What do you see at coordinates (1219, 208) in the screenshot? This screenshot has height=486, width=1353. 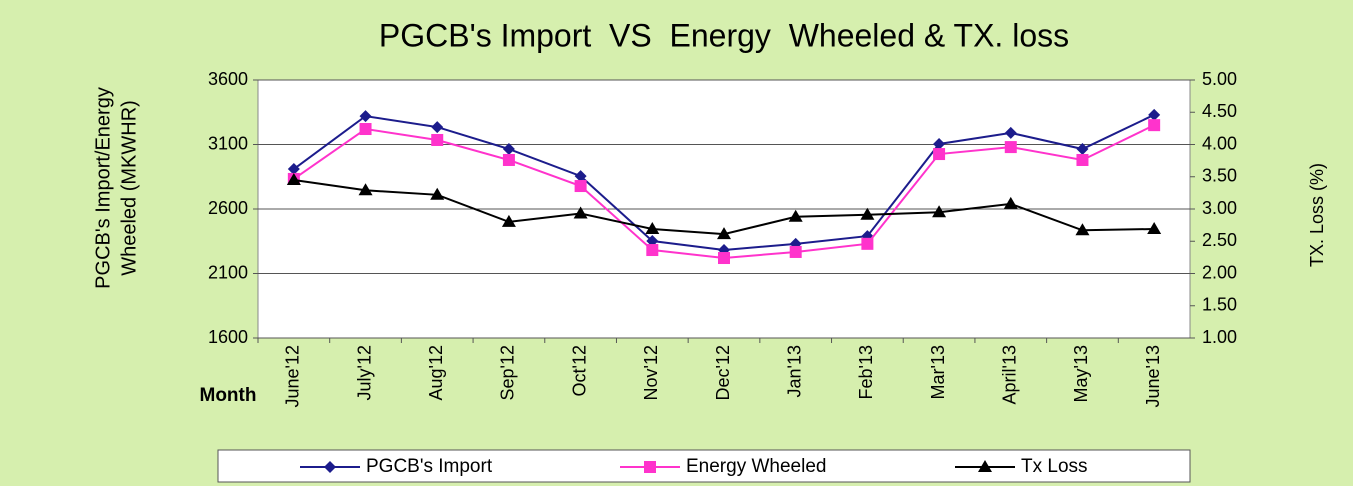 I see `y2-tick-label: 3.00` at bounding box center [1219, 208].